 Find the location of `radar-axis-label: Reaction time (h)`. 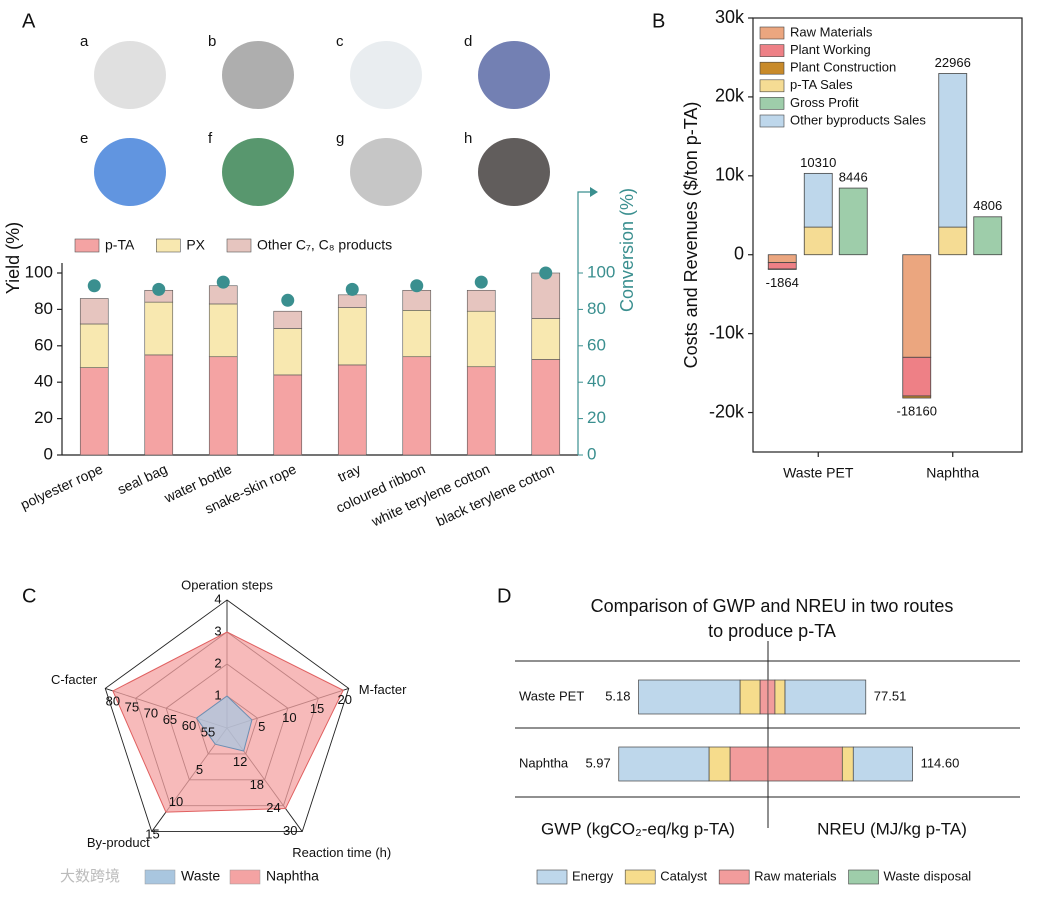

radar-axis-label: Reaction time (h) is located at coordinates (341, 852).